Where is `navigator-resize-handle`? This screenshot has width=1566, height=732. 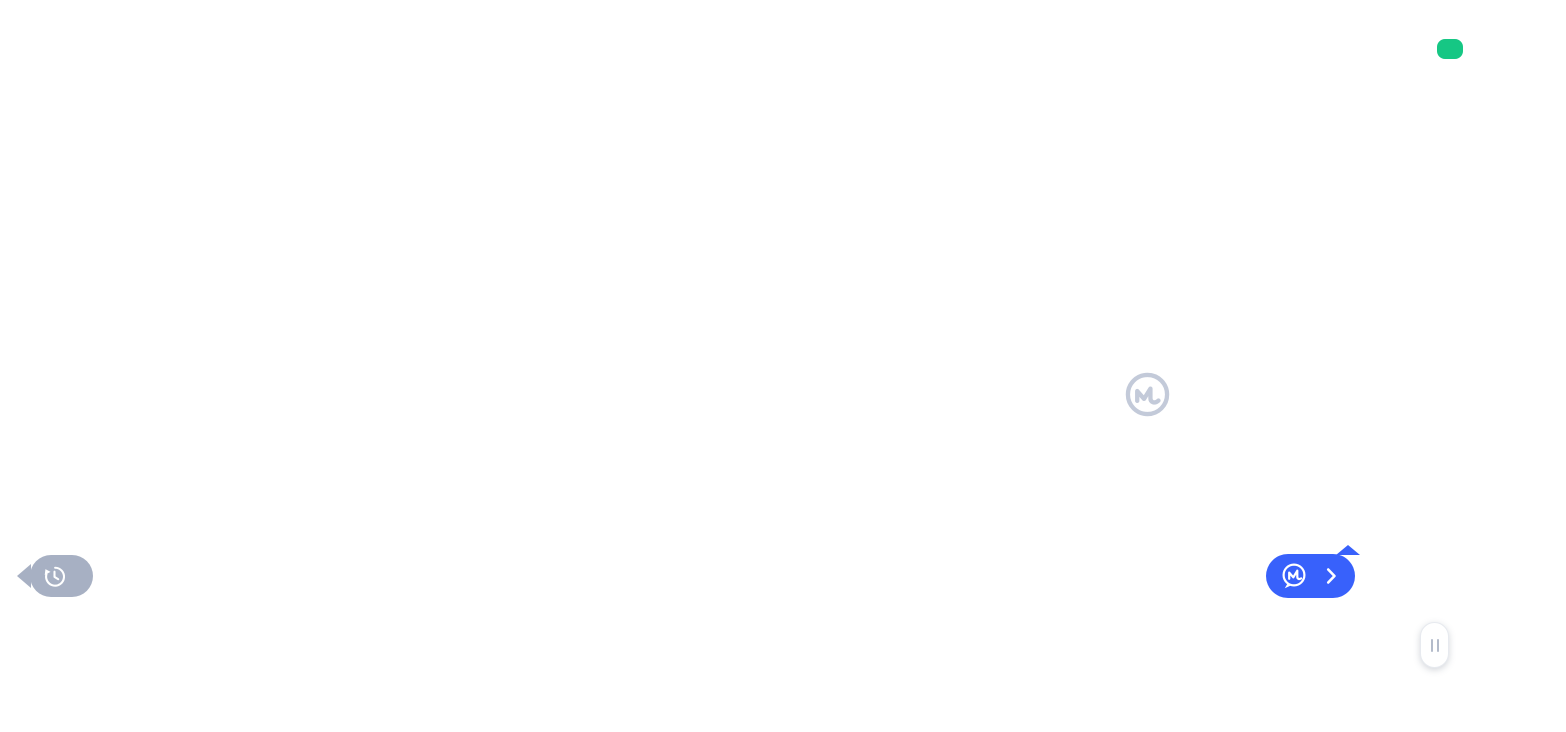 navigator-resize-handle is located at coordinates (1434, 645).